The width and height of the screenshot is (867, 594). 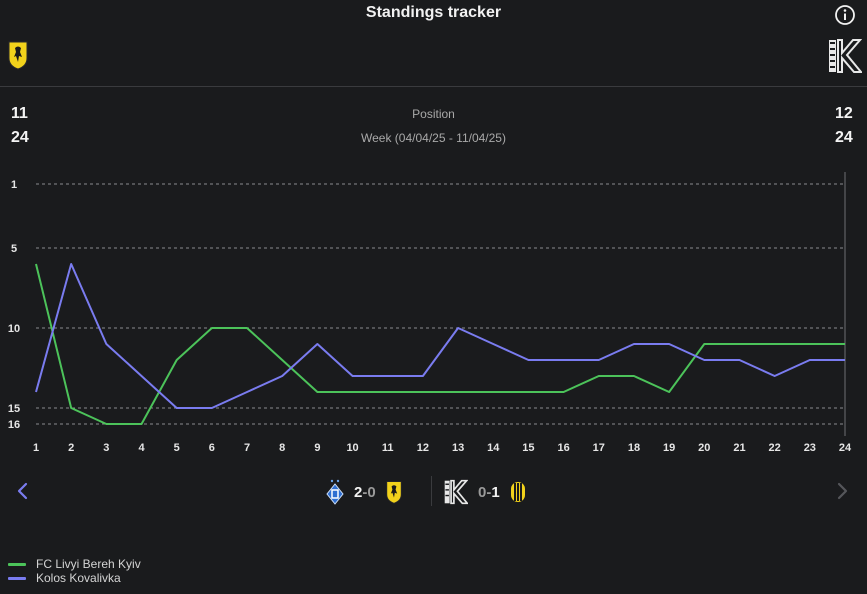 What do you see at coordinates (563, 448) in the screenshot?
I see `x-tick-label: 16` at bounding box center [563, 448].